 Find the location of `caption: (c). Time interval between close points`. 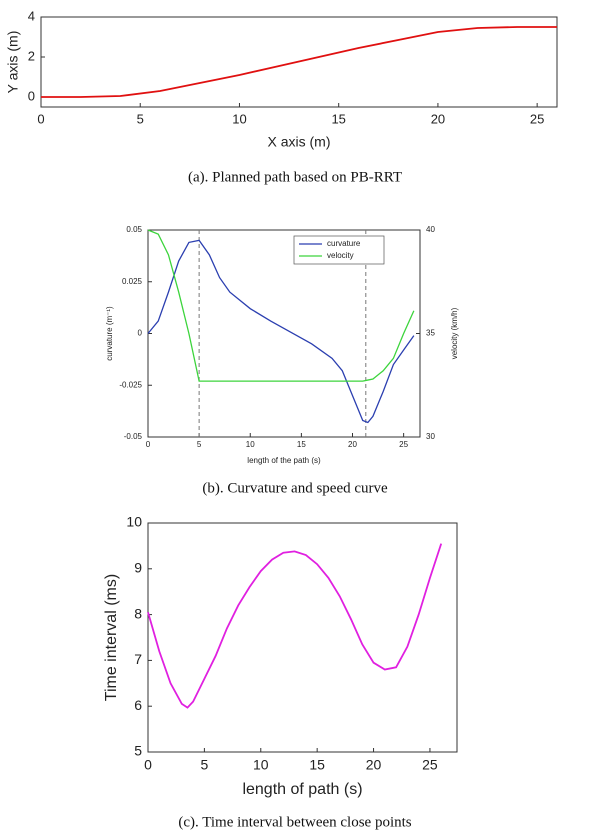

caption: (c). Time interval between close points is located at coordinates (294, 822).